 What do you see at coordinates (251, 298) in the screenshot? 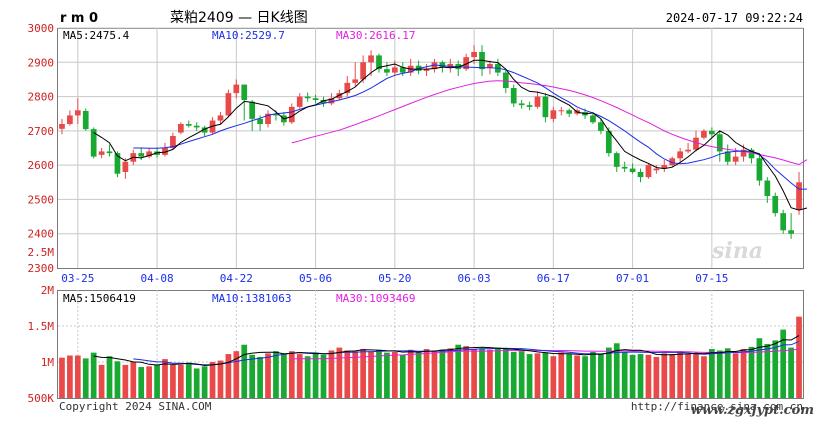
I see `vol-ma10-label: MA10:1381063` at bounding box center [251, 298].